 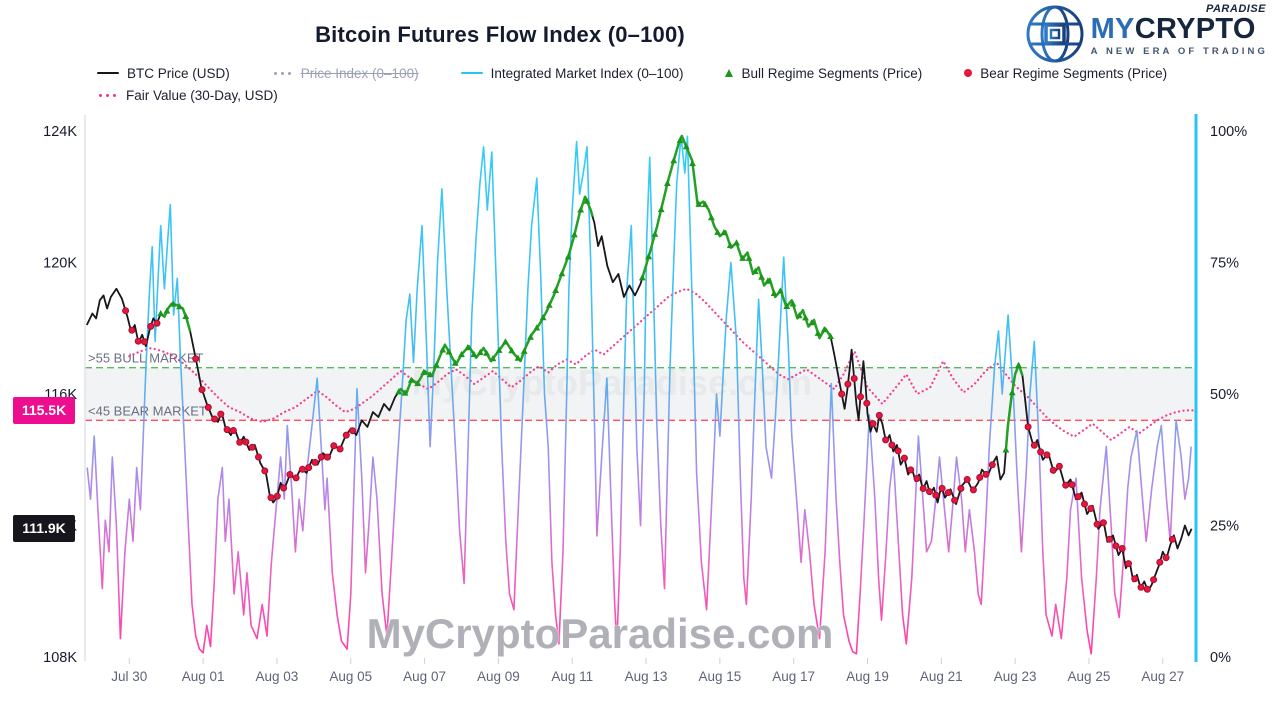 I want to click on brand-word: MYCRYPTO, so click(x=1179, y=29).